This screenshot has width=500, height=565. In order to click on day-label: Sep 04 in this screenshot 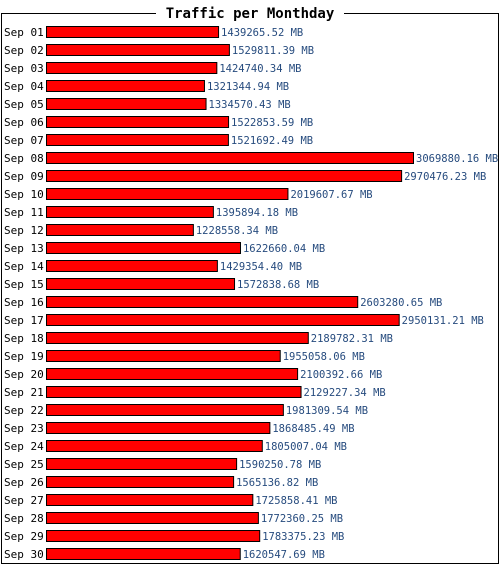, I will do `click(24, 86)`.